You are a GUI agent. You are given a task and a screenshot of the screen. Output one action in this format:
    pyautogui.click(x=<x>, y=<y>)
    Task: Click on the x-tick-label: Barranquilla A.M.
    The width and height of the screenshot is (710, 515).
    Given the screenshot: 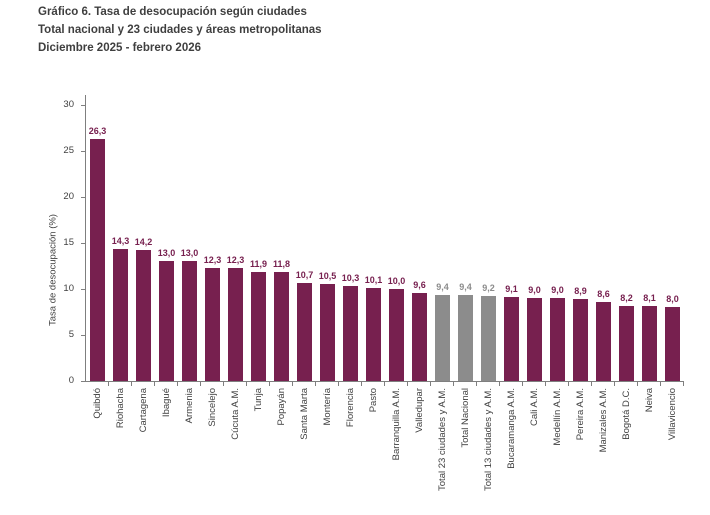 What is the action you would take?
    pyautogui.click(x=396, y=424)
    